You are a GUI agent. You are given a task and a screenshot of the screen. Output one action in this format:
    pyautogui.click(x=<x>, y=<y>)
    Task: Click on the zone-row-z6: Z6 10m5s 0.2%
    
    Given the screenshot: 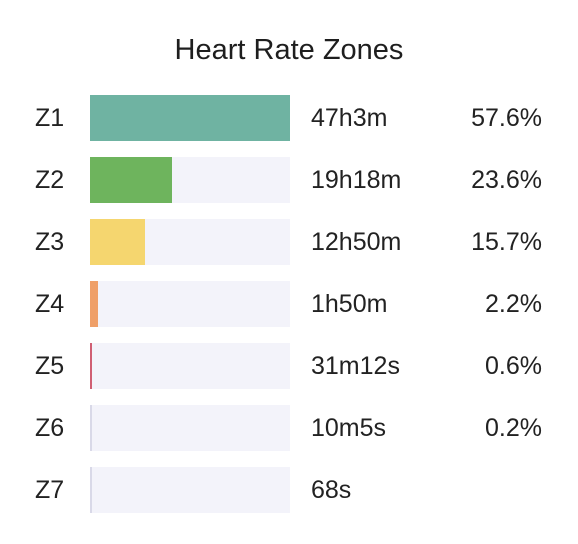 What is the action you would take?
    pyautogui.click(x=289, y=428)
    